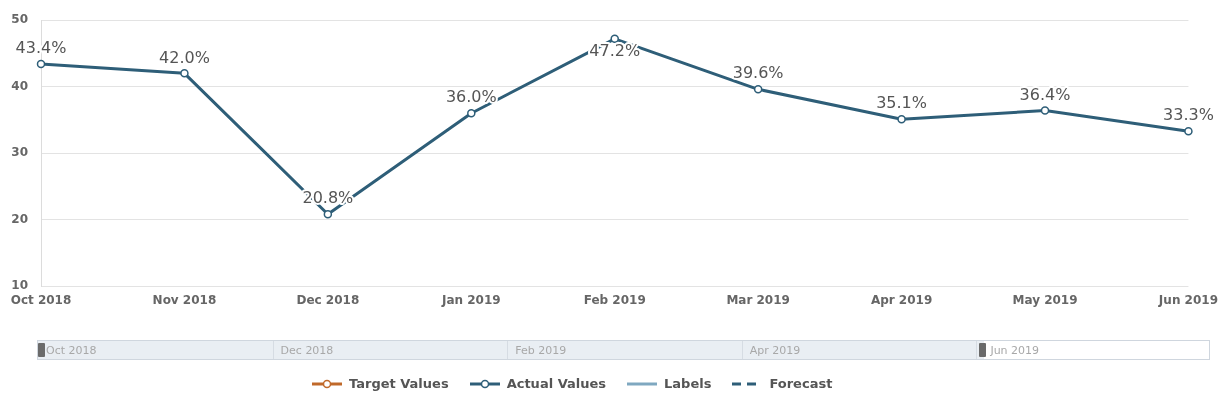  I want to click on data-label: 43.4%, so click(41, 48).